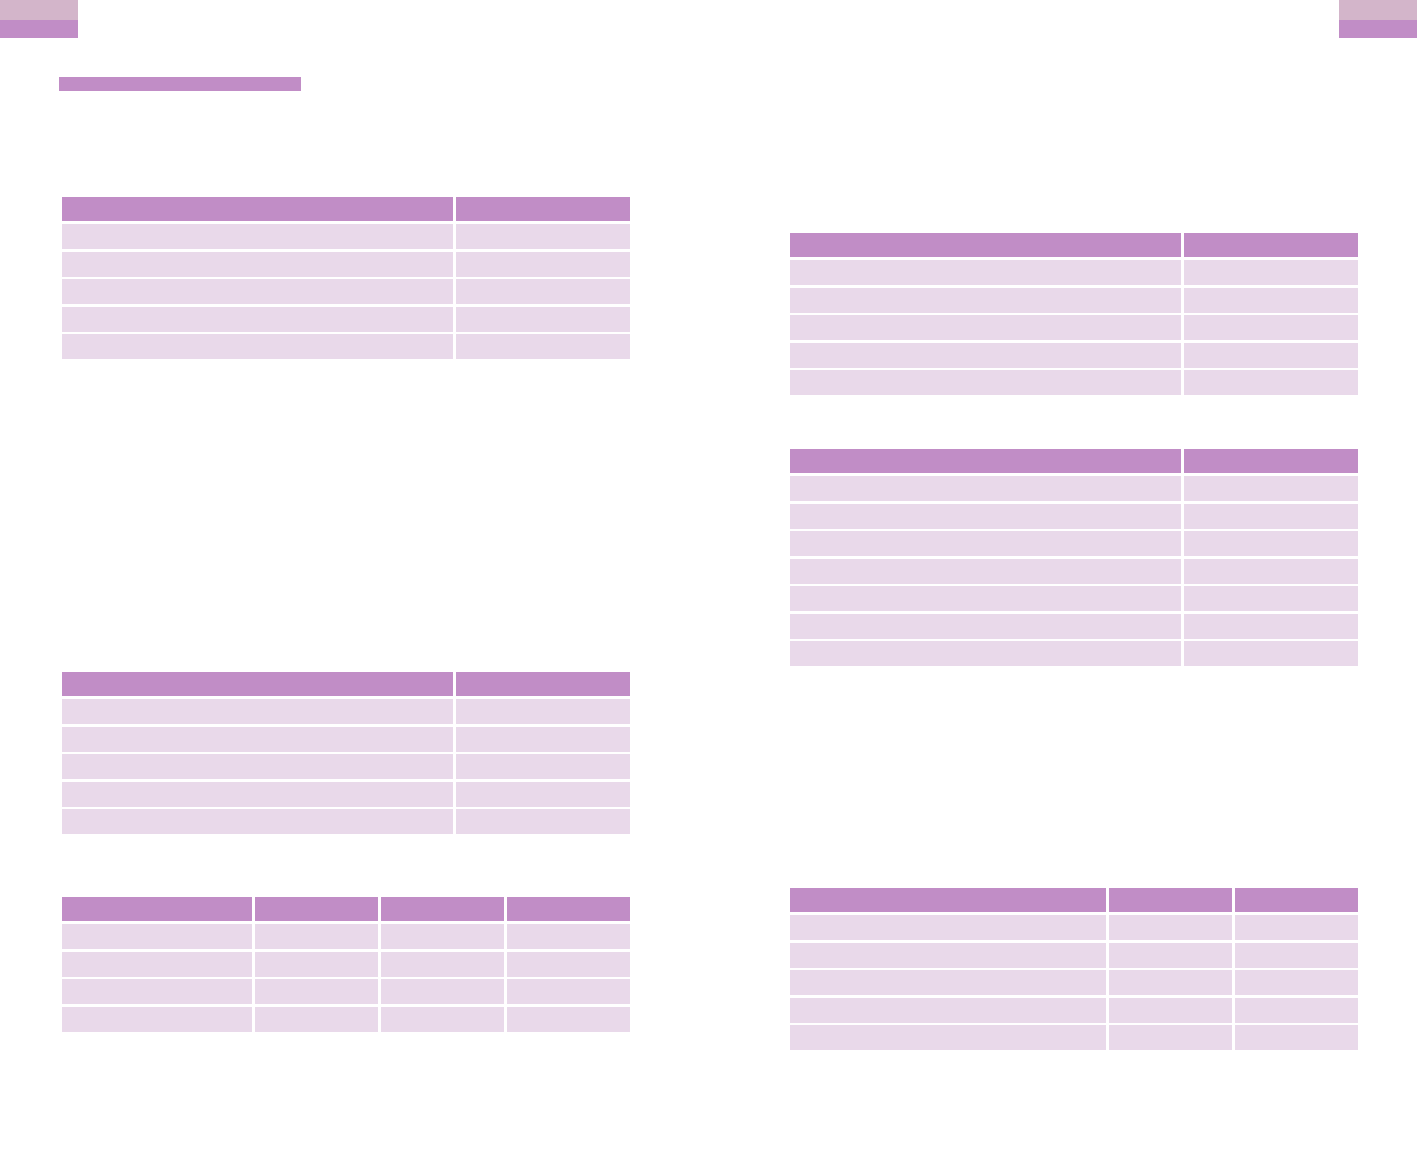  I want to click on heading-bar, so click(180, 84).